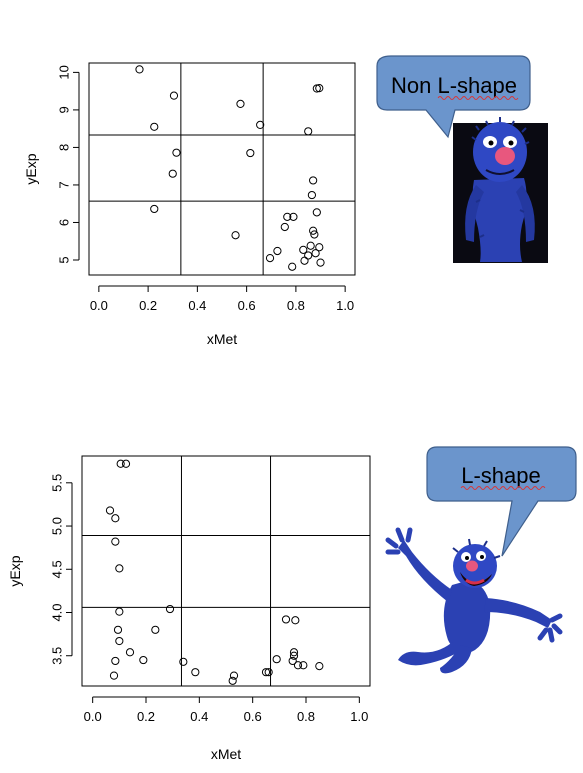 The image size is (583, 773). Describe the element at coordinates (454, 85) in the screenshot. I see `callout-label: Non L-shape` at that location.